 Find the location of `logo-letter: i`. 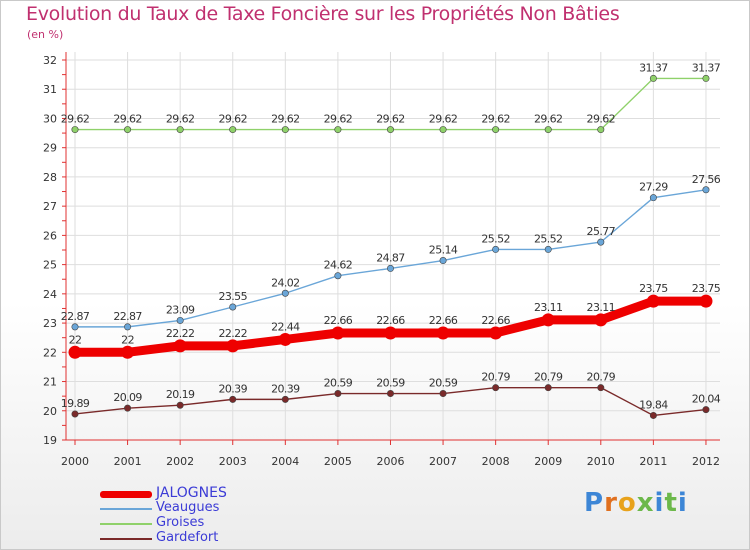

logo-letter: i is located at coordinates (682, 503).